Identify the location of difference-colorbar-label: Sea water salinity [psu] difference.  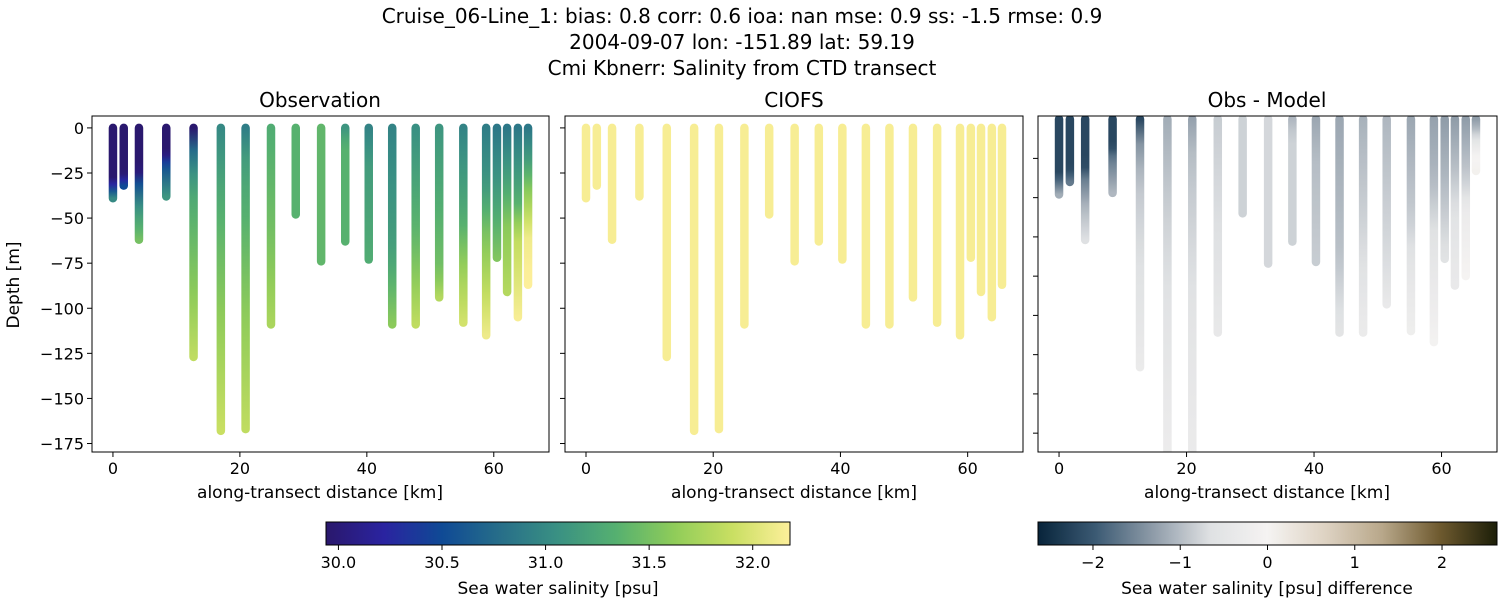
(1267, 589).